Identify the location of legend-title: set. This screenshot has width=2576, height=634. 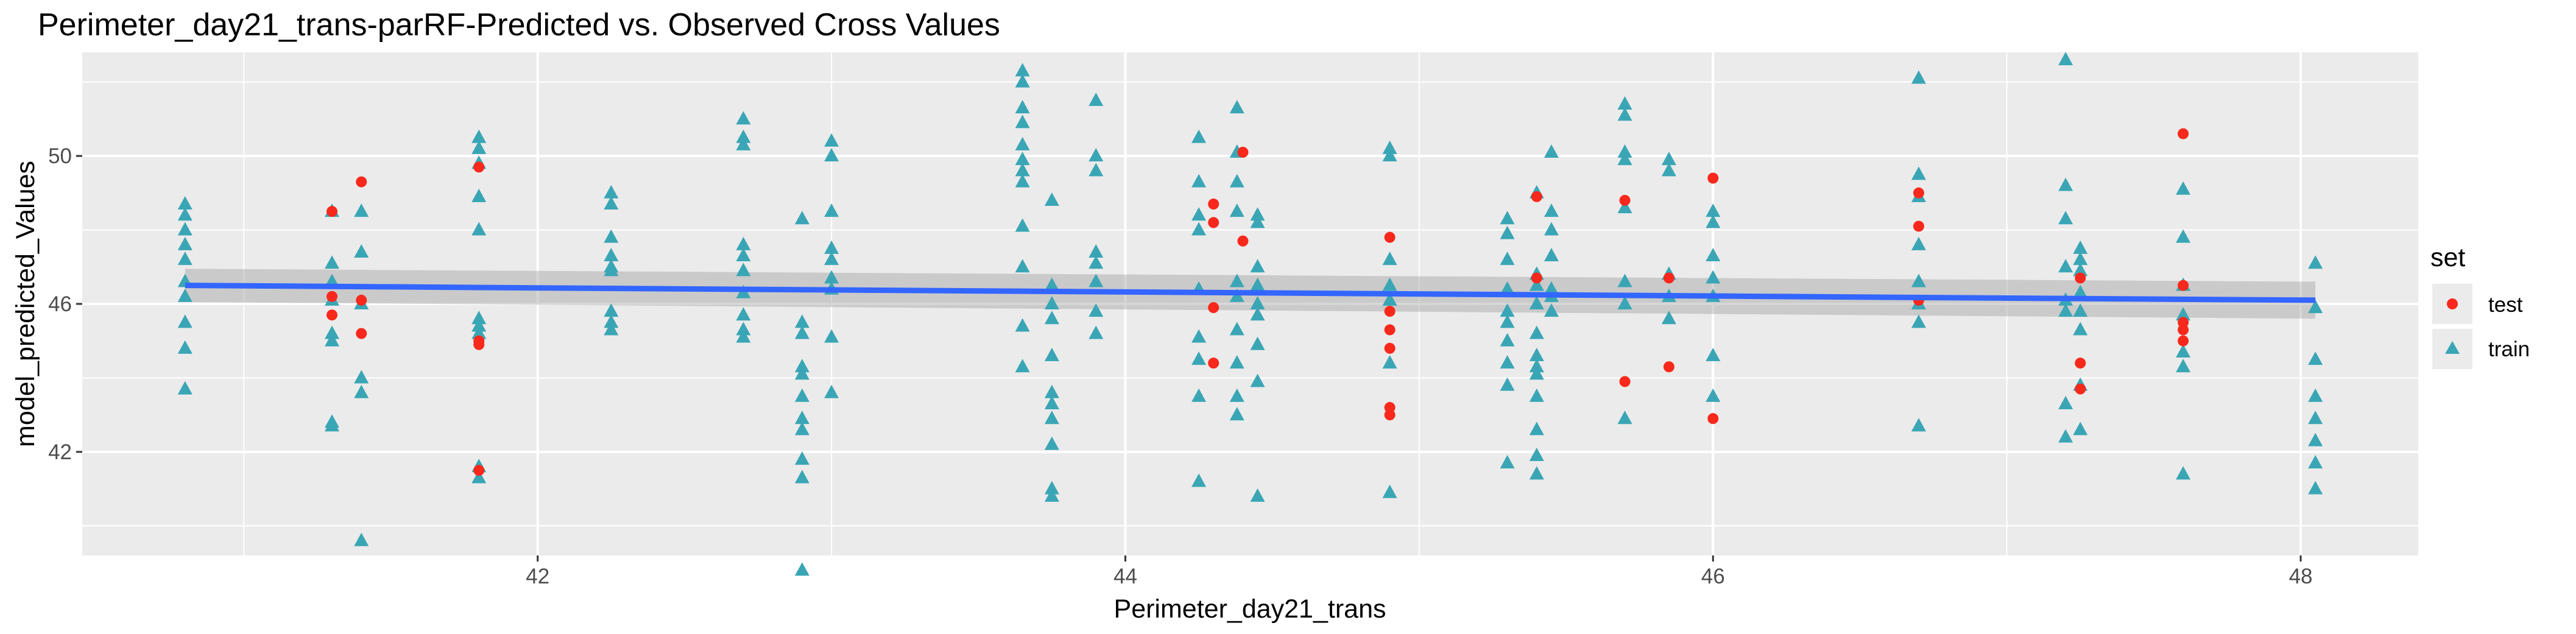
(2447, 257).